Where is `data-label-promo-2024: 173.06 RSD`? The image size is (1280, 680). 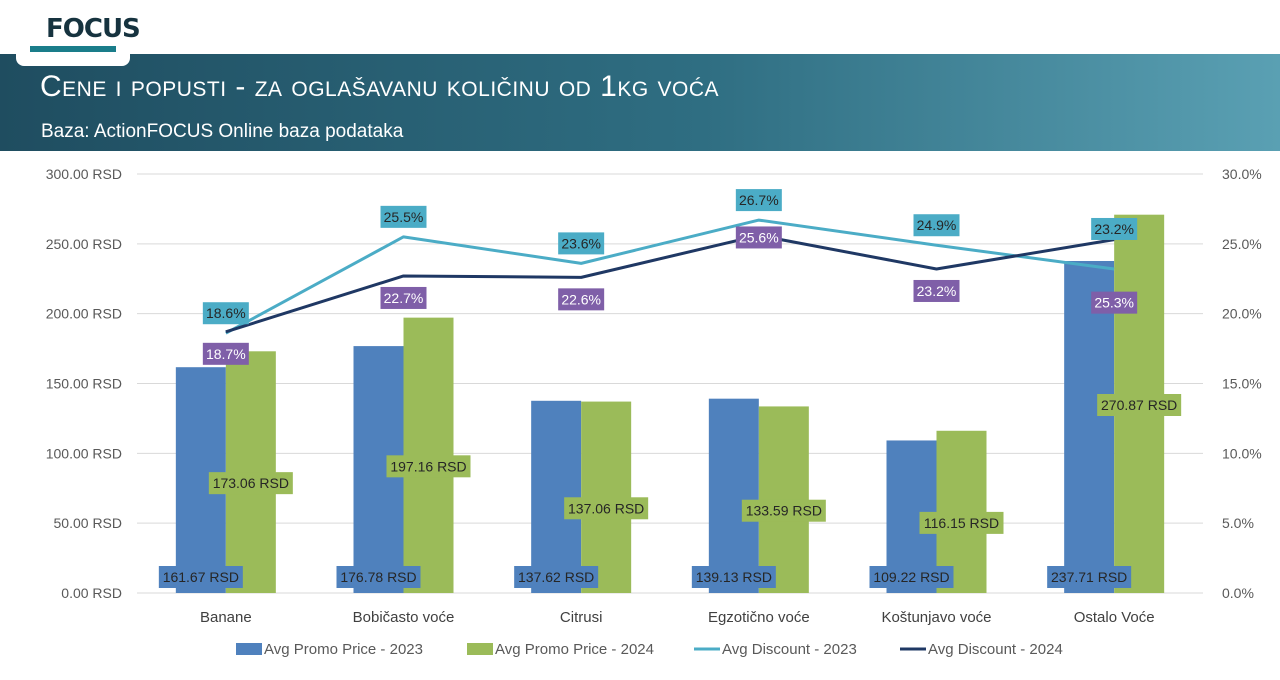
data-label-promo-2024: 173.06 RSD is located at coordinates (251, 483).